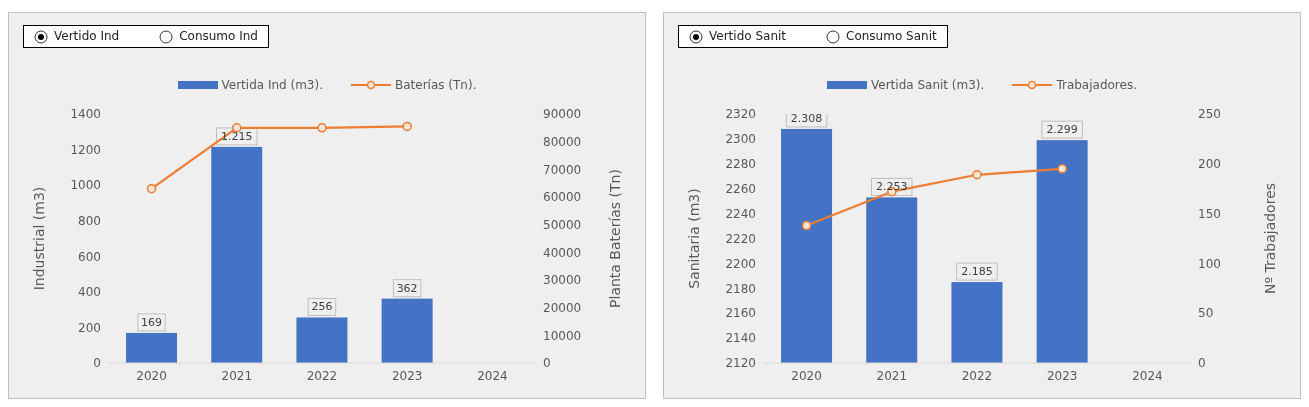 This screenshot has height=407, width=1309. What do you see at coordinates (562, 197) in the screenshot?
I see `y2-tick-label: 60000` at bounding box center [562, 197].